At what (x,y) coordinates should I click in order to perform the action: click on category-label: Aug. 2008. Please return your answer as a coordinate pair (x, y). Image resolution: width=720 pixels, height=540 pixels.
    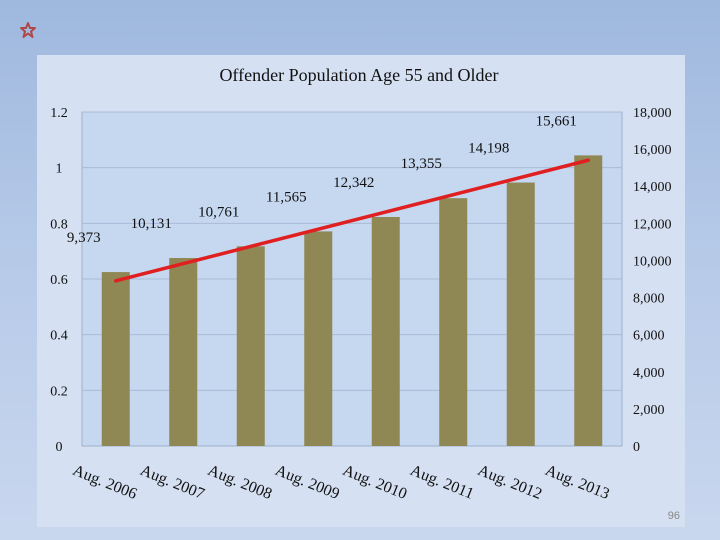
    Looking at the image, I should click on (239, 482).